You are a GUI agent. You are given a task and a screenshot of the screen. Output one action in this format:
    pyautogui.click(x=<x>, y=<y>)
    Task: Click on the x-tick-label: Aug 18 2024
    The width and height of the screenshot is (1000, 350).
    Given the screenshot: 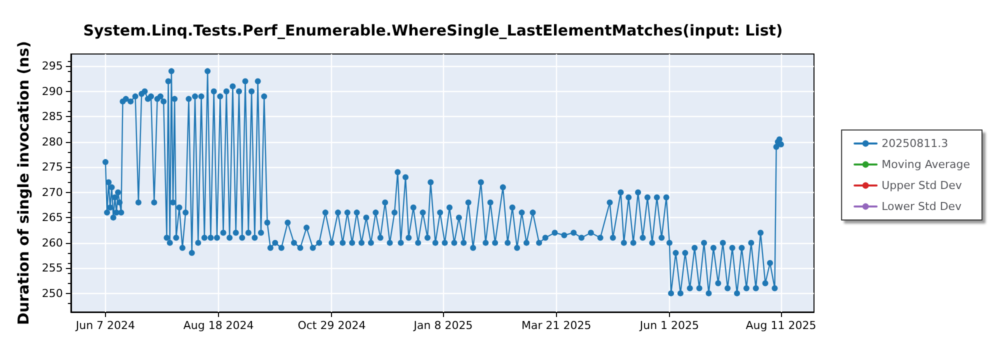 What is the action you would take?
    pyautogui.click(x=218, y=325)
    